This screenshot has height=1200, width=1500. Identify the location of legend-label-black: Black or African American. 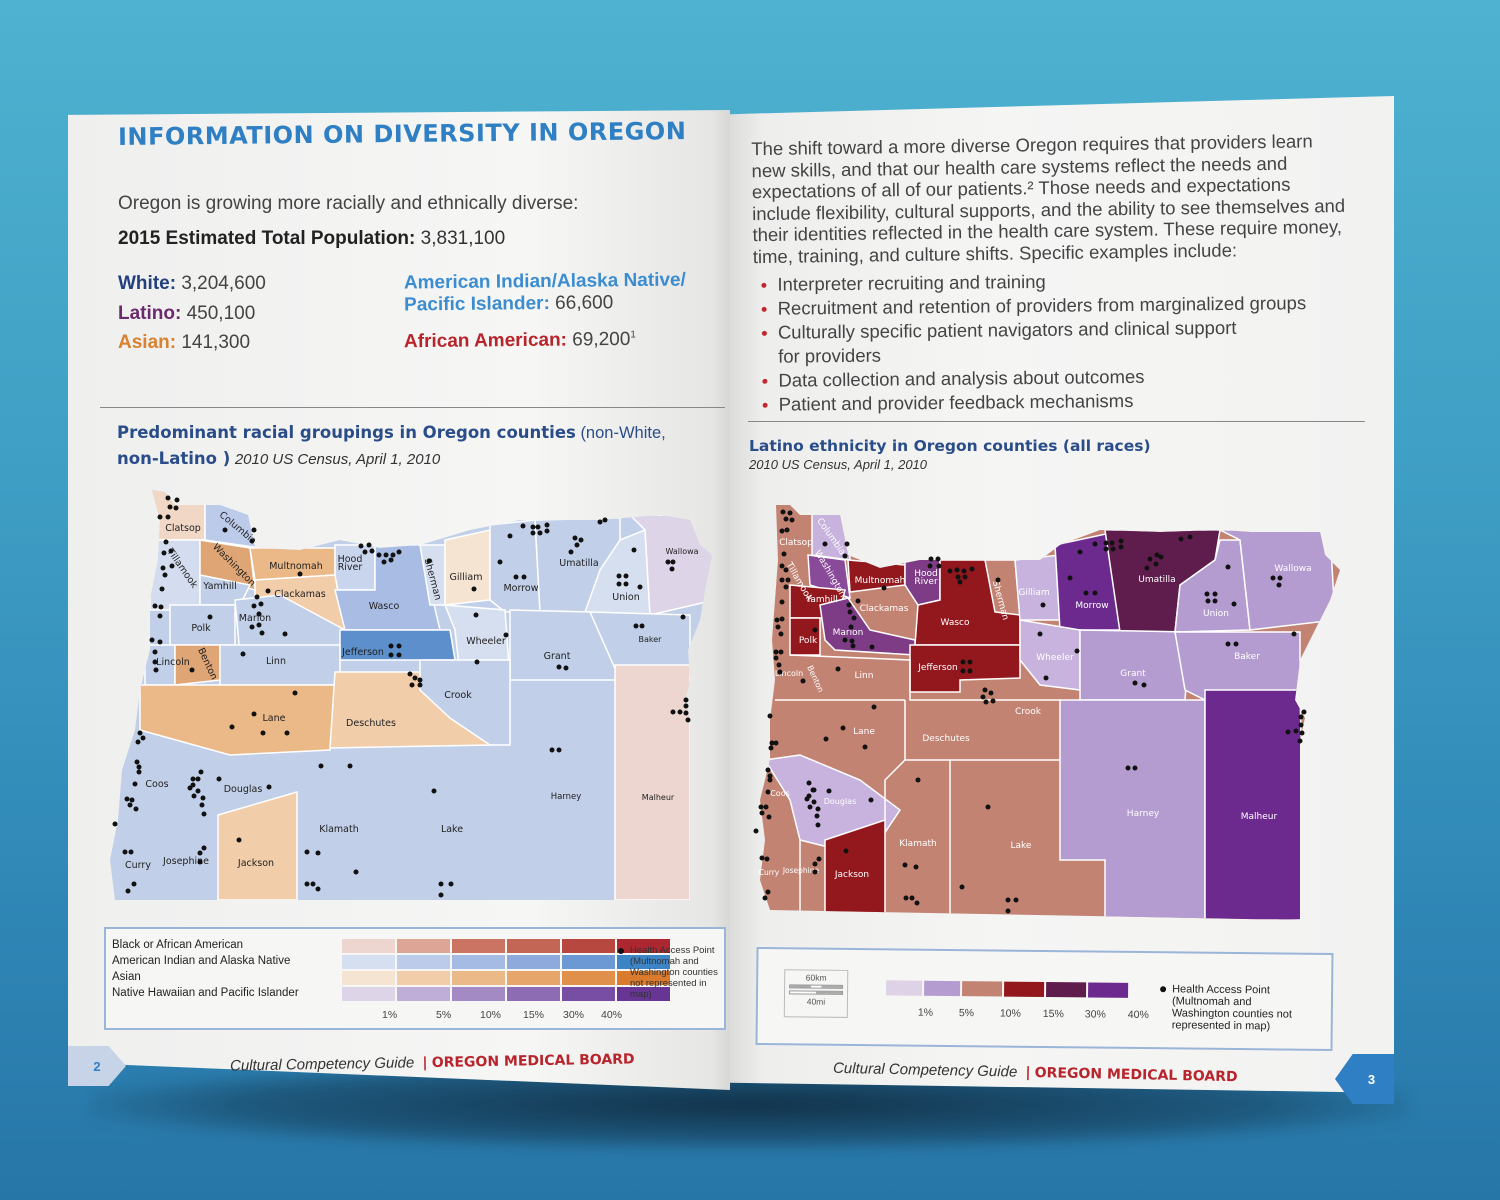
(178, 945).